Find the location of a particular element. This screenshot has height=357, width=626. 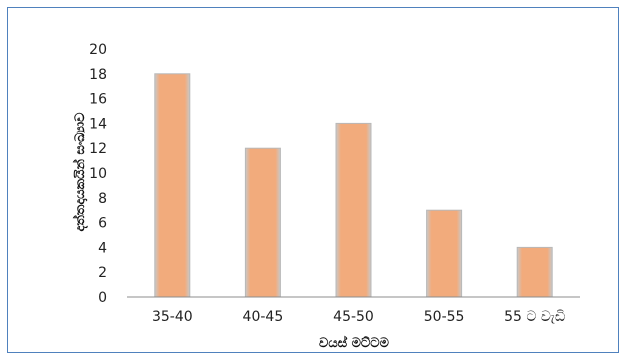

y-tick-label: 2 is located at coordinates (102, 273).